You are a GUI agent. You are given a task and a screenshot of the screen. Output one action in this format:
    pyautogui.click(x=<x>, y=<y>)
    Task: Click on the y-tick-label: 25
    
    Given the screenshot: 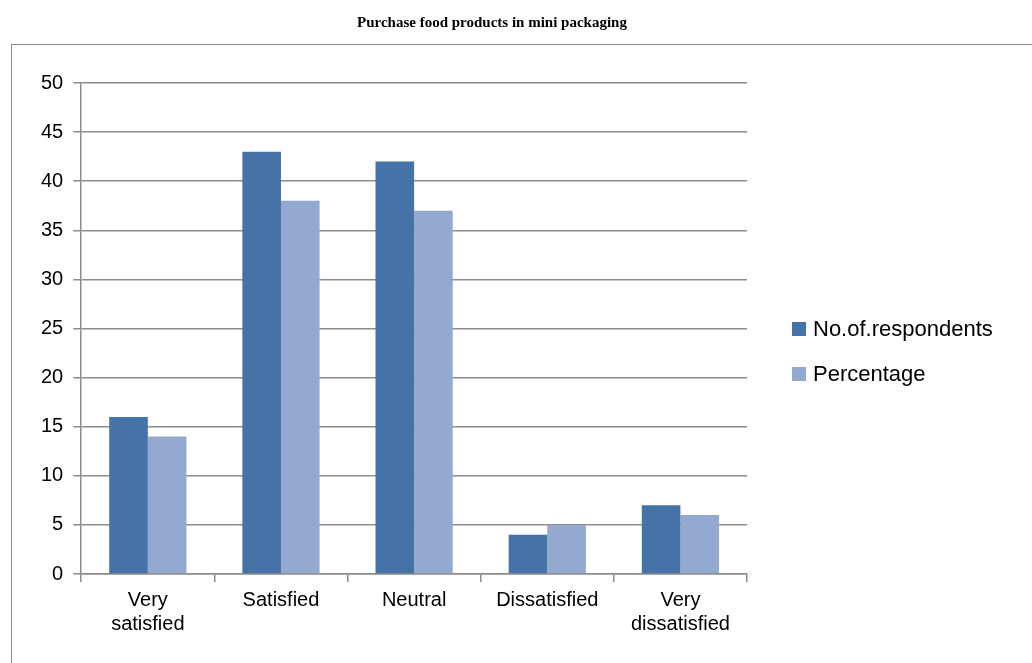 What is the action you would take?
    pyautogui.click(x=52, y=327)
    